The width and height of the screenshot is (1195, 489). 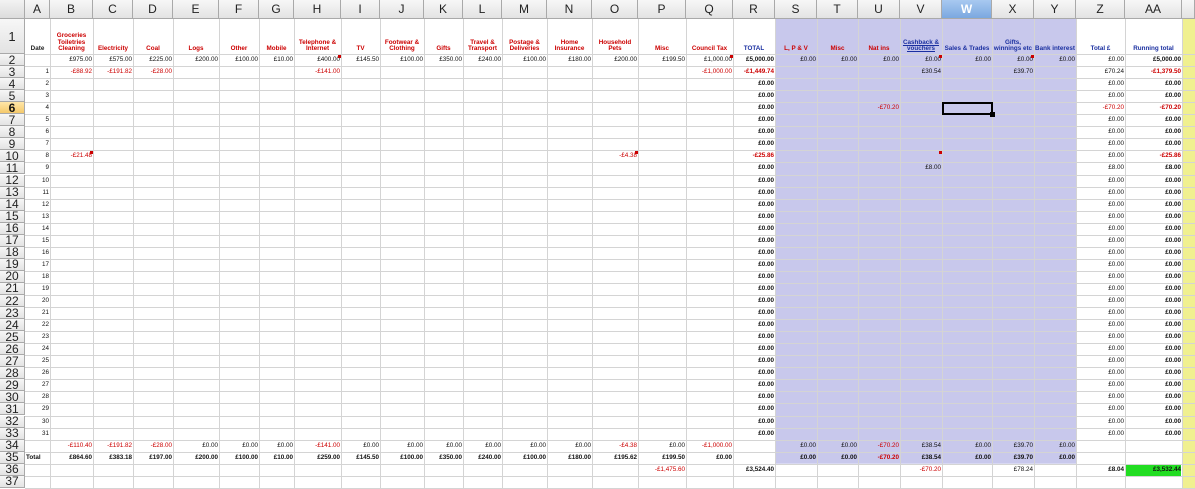 What do you see at coordinates (47, 72) in the screenshot?
I see `date-cell: 1` at bounding box center [47, 72].